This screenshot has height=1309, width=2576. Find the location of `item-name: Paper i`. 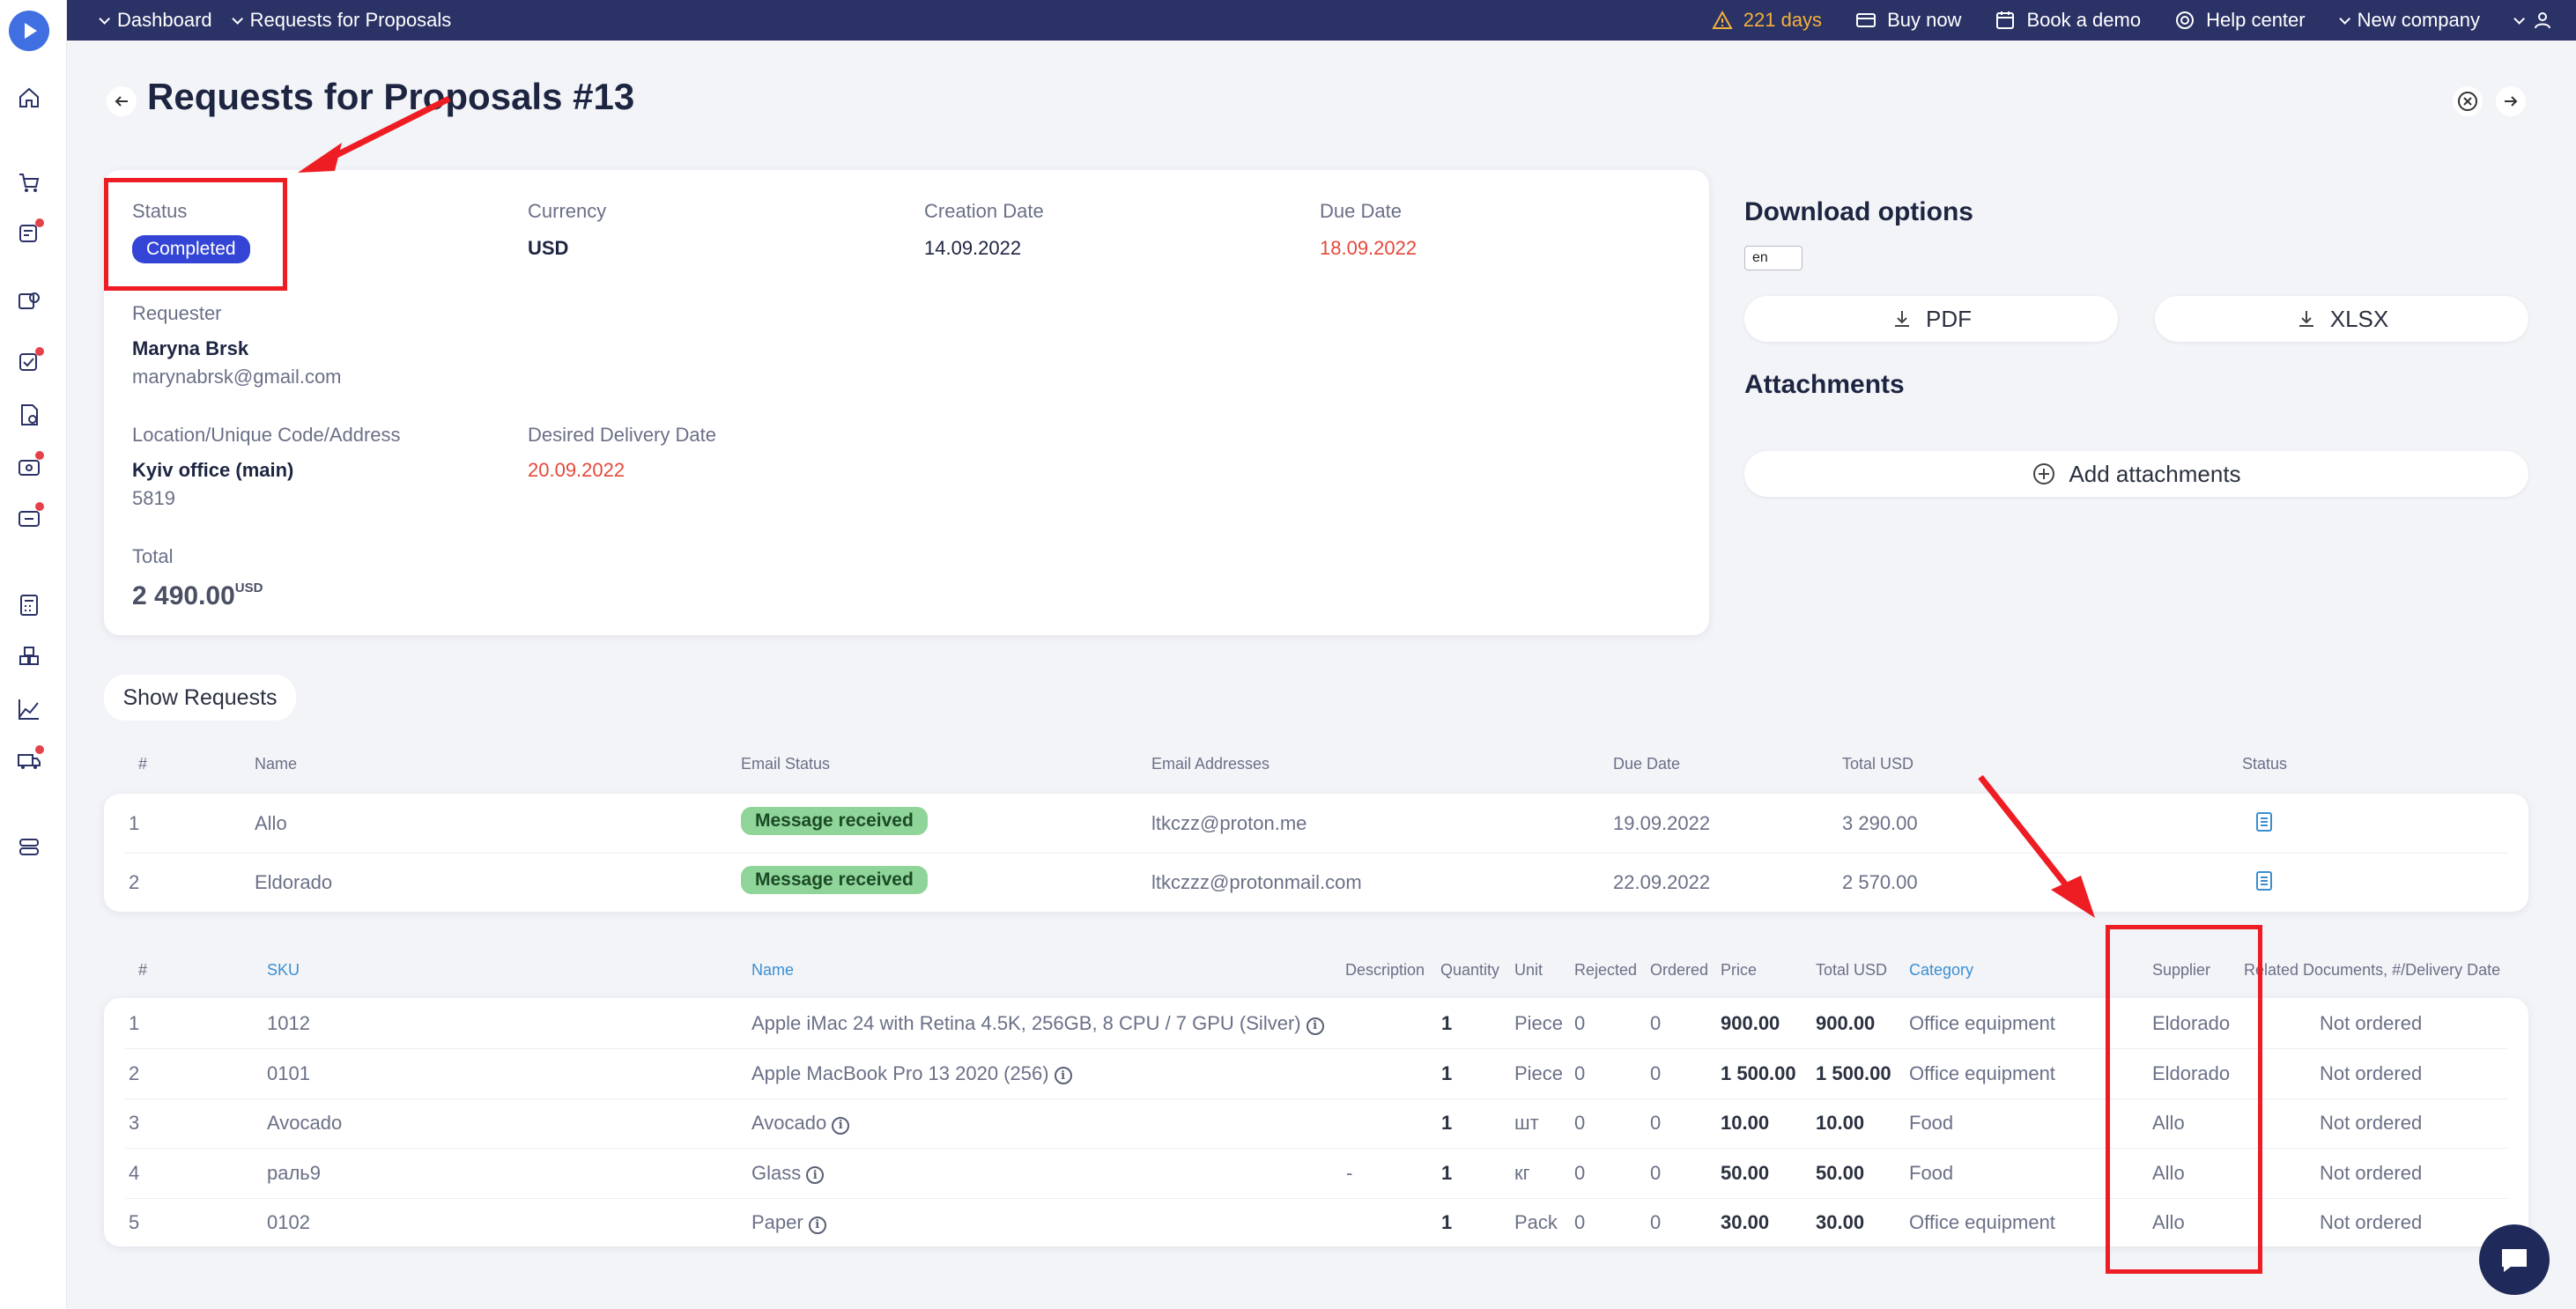

item-name: Paper i is located at coordinates (789, 1222).